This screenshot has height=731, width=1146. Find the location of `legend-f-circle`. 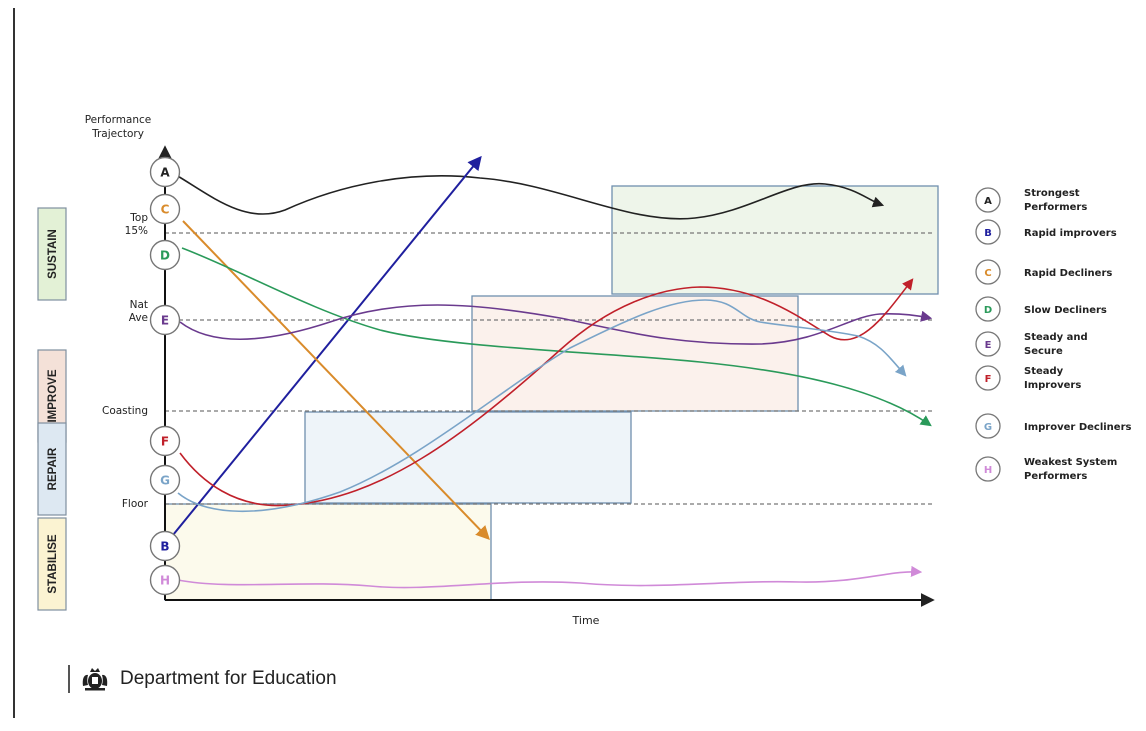

legend-f-circle is located at coordinates (988, 378).